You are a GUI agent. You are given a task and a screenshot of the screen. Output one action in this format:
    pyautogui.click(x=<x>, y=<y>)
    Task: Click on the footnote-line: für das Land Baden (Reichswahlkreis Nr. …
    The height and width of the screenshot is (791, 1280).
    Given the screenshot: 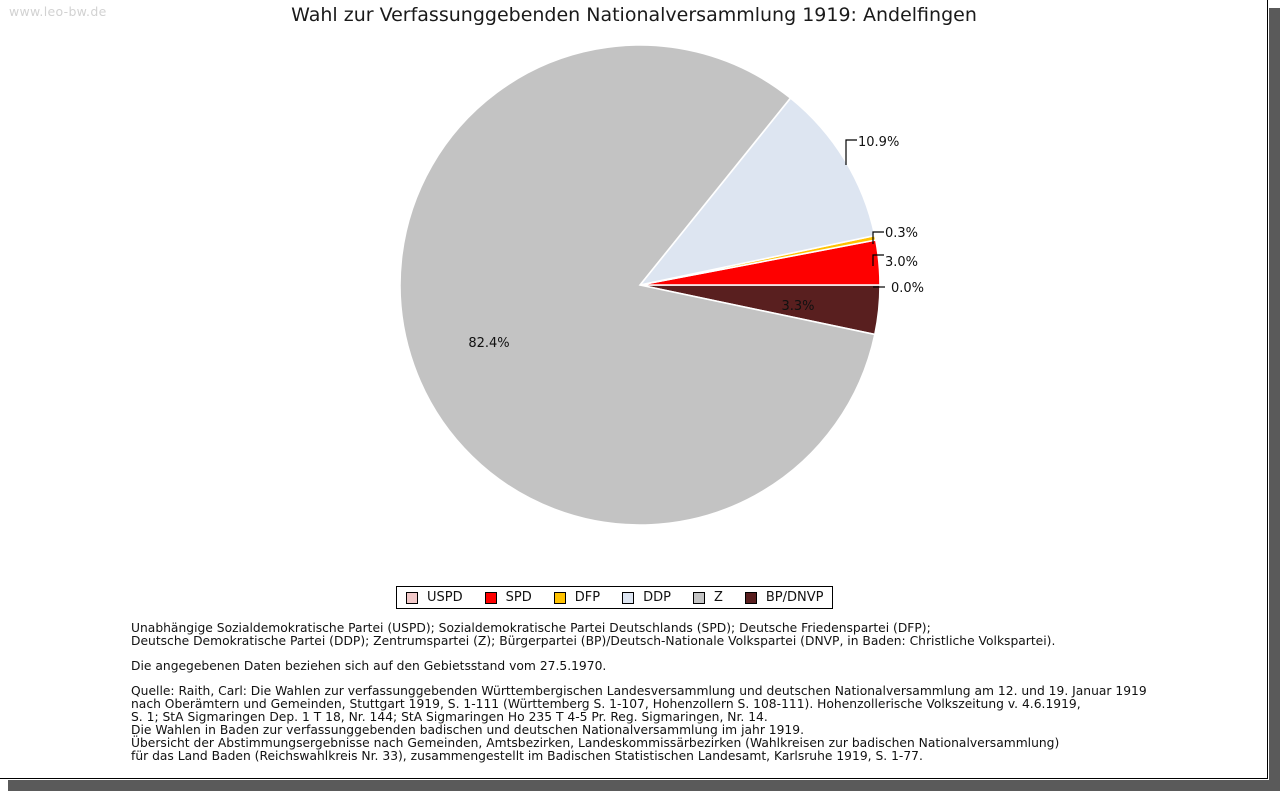 What is the action you would take?
    pyautogui.click(x=527, y=756)
    